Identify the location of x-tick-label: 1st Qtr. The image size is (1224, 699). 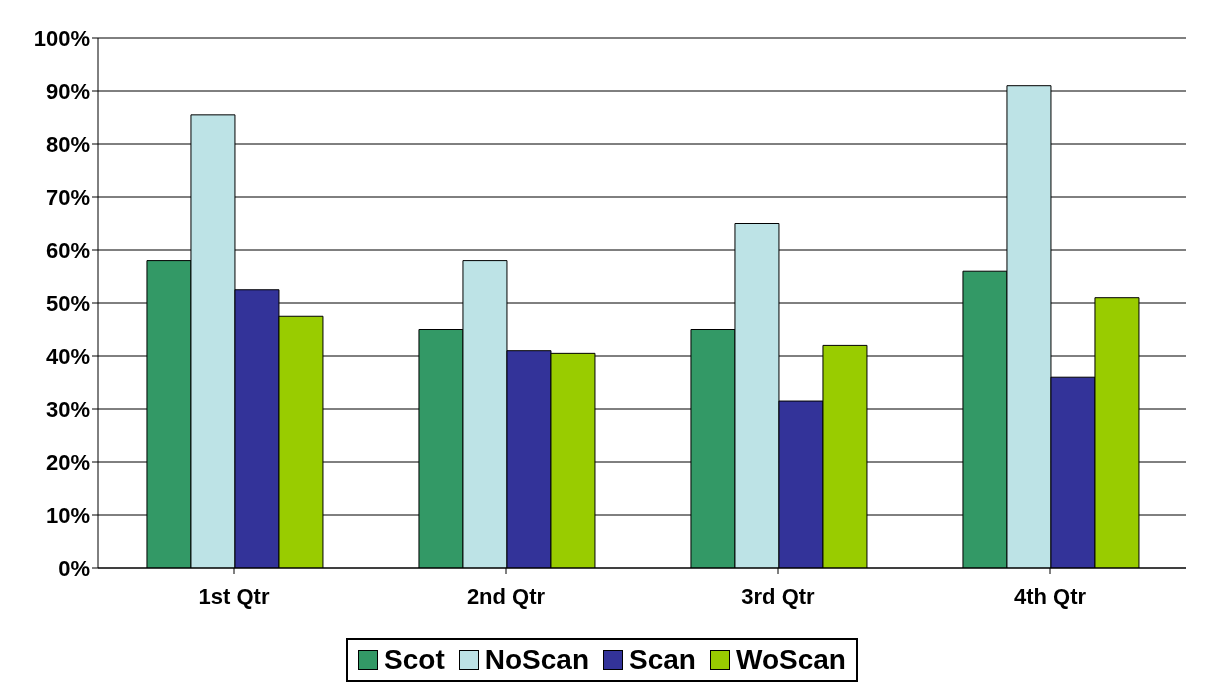
(234, 596).